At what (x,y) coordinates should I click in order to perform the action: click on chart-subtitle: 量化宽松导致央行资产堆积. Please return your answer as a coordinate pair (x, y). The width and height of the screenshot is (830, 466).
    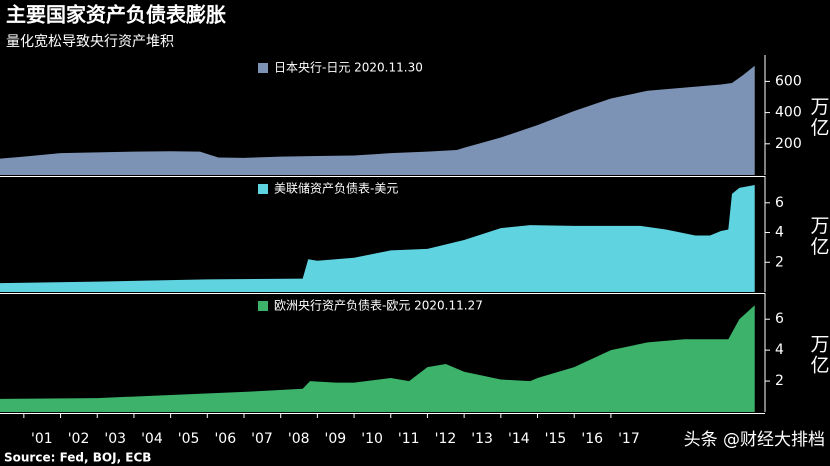
    Looking at the image, I should click on (90, 41).